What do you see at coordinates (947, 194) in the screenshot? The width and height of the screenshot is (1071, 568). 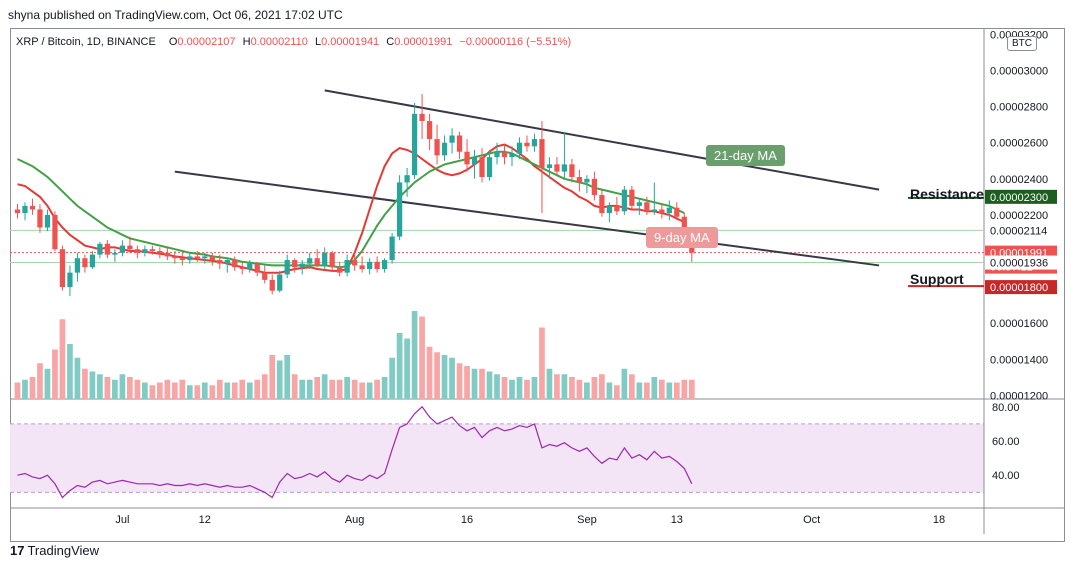 I see `resistance-label: Resistance` at bounding box center [947, 194].